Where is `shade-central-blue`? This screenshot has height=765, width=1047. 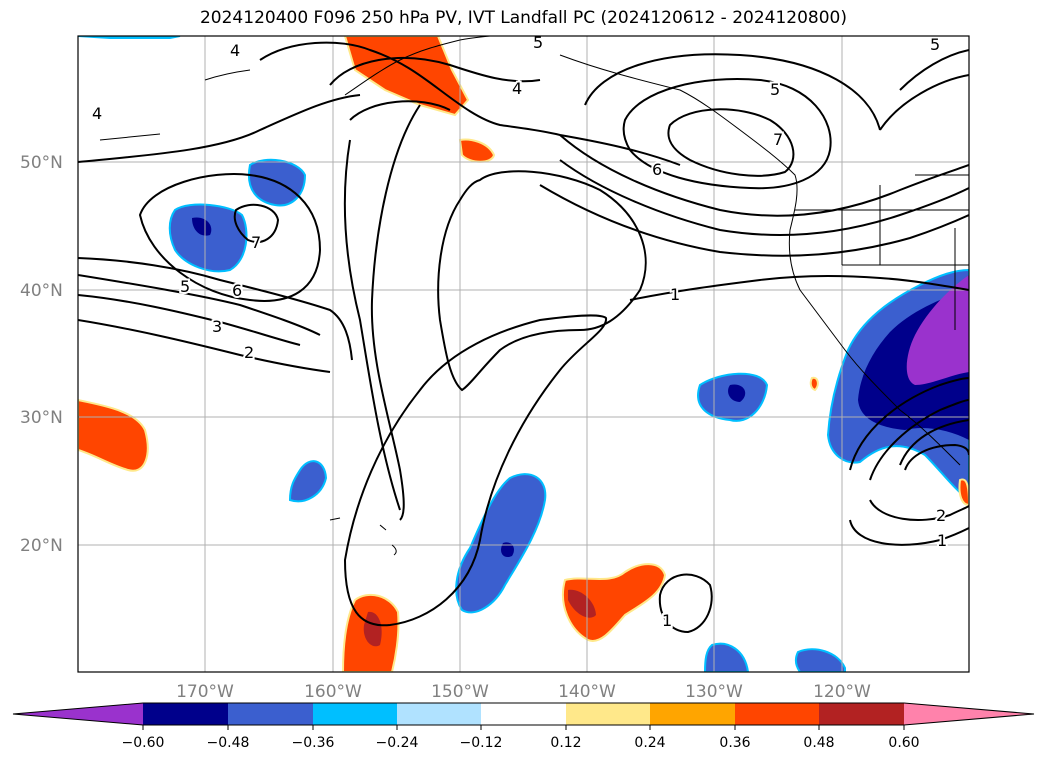 shade-central-blue is located at coordinates (501, 543).